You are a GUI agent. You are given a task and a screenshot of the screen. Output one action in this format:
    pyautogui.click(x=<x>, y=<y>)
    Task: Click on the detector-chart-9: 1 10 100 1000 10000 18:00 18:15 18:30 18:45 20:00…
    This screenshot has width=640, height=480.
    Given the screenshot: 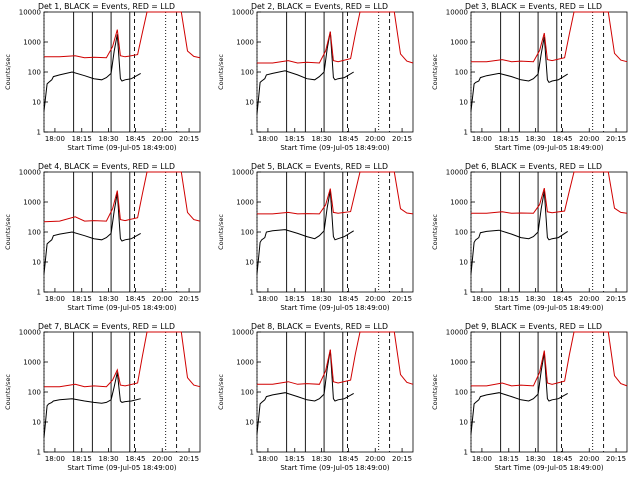 What is the action you would take?
    pyautogui.click(x=529, y=397)
    